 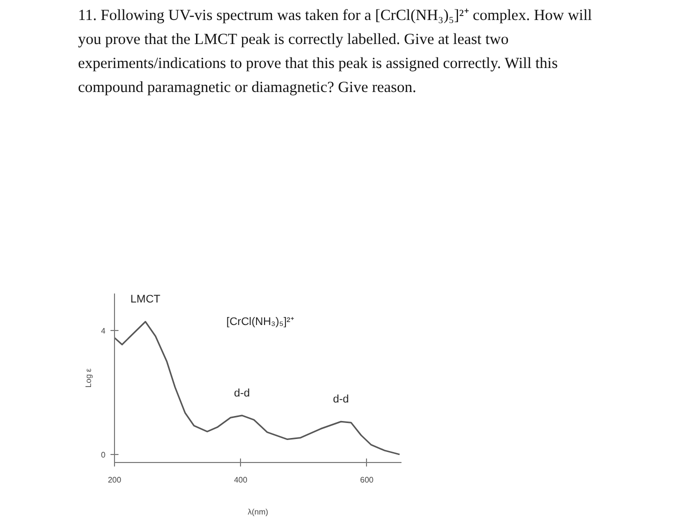 What do you see at coordinates (145, 300) in the screenshot?
I see `annotation: LMCT` at bounding box center [145, 300].